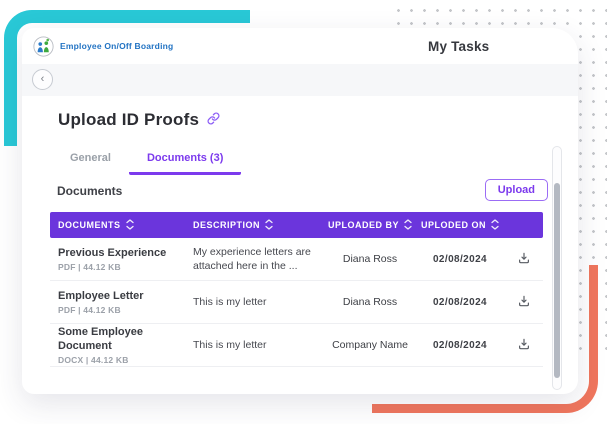 This screenshot has height=424, width=607. I want to click on scrollbar-track, so click(557, 268).